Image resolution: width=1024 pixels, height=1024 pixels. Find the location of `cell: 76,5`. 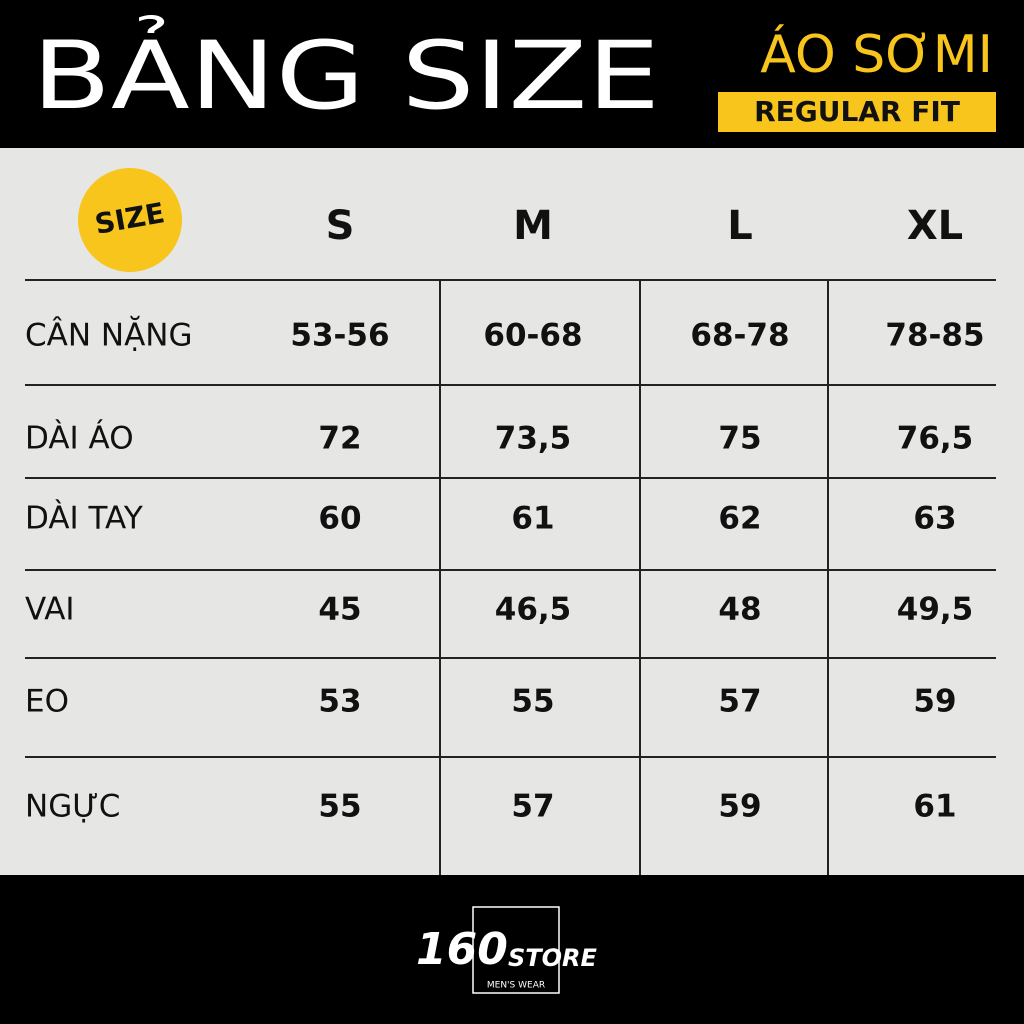

cell: 76,5 is located at coordinates (935, 439).